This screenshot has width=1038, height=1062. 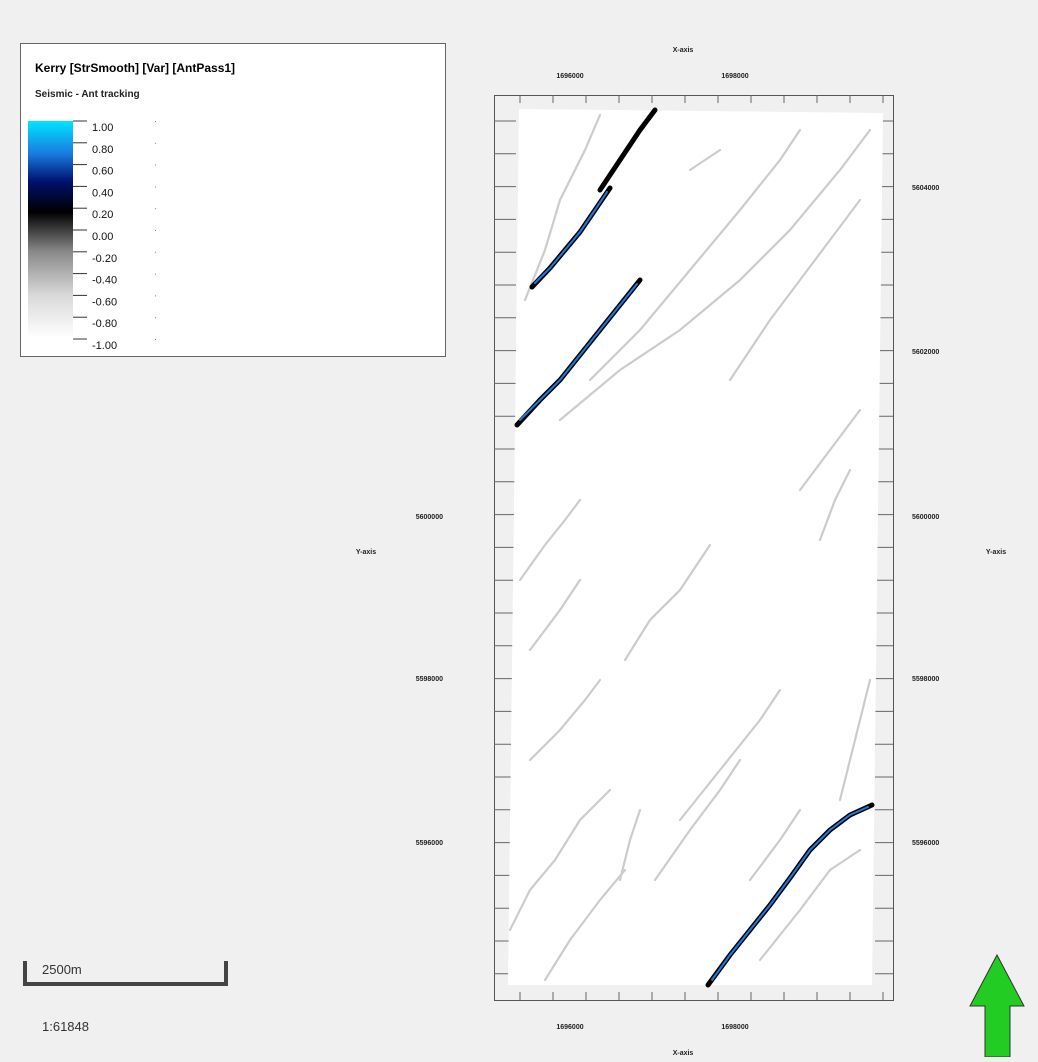 I want to click on y-axis-label-right: Y-axis, so click(x=996, y=552).